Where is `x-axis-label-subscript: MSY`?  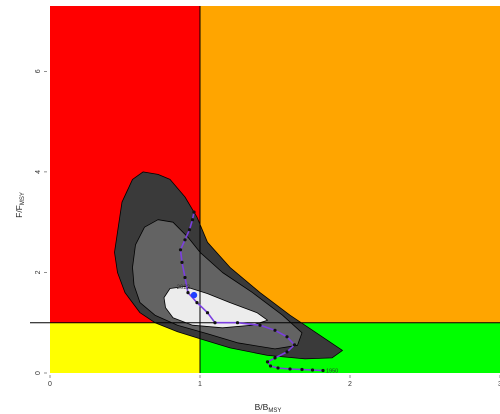
x-axis-label-subscript: MSY is located at coordinates (274, 411).